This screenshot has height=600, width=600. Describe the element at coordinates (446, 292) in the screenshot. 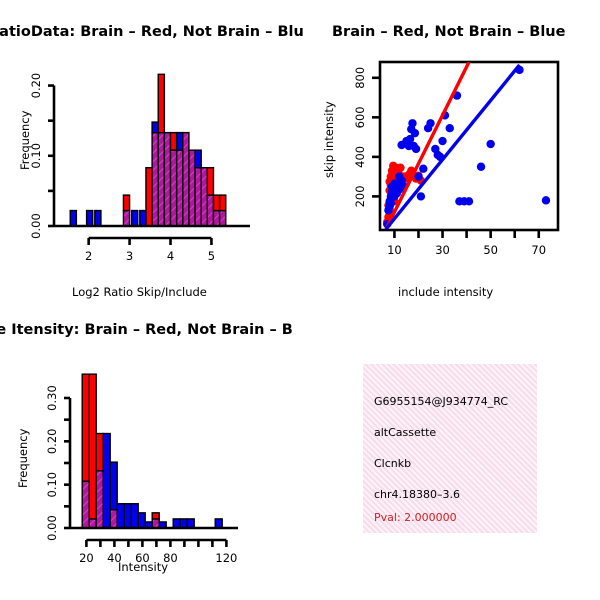

I see `scatter-xlabel: include intensity` at that location.